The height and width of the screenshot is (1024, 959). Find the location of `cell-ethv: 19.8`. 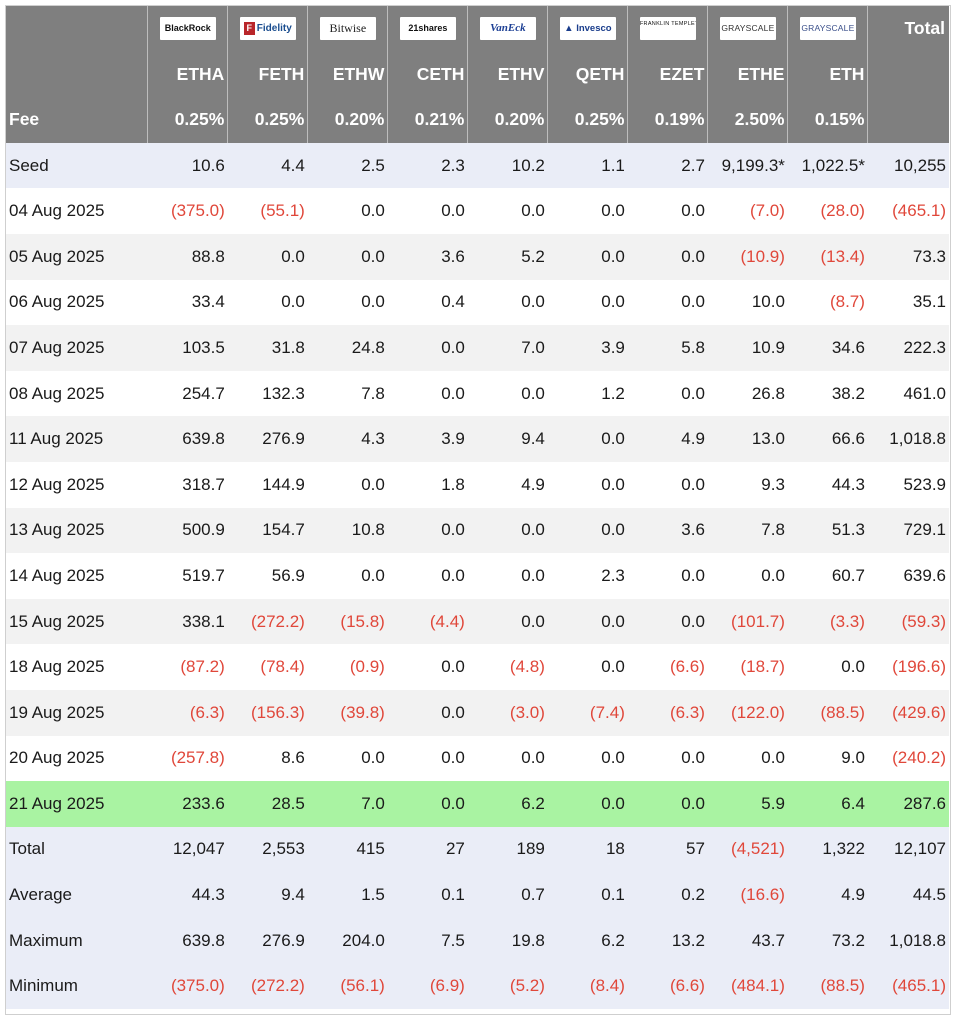

cell-ethv: 19.8 is located at coordinates (507, 940).